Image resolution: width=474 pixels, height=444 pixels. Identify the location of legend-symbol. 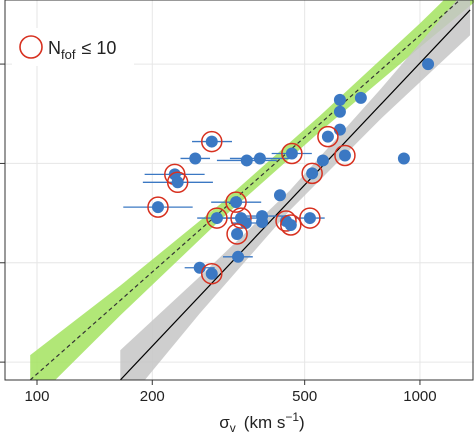
(31, 47).